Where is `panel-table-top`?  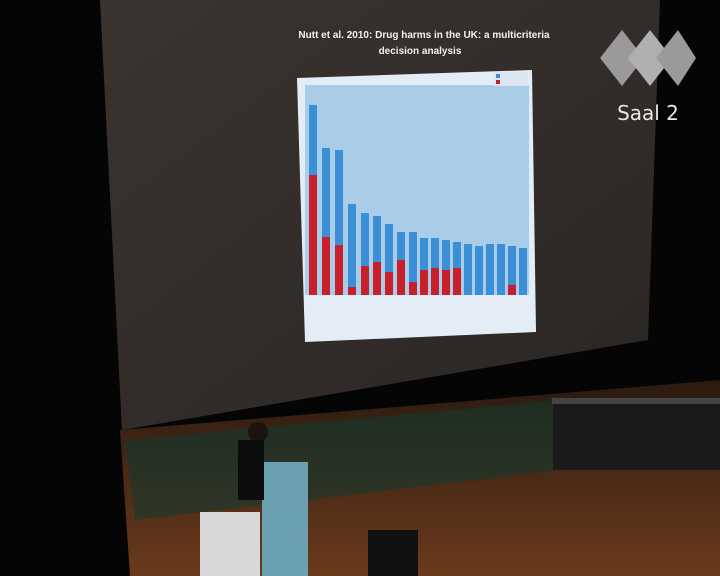
panel-table-top is located at coordinates (636, 401).